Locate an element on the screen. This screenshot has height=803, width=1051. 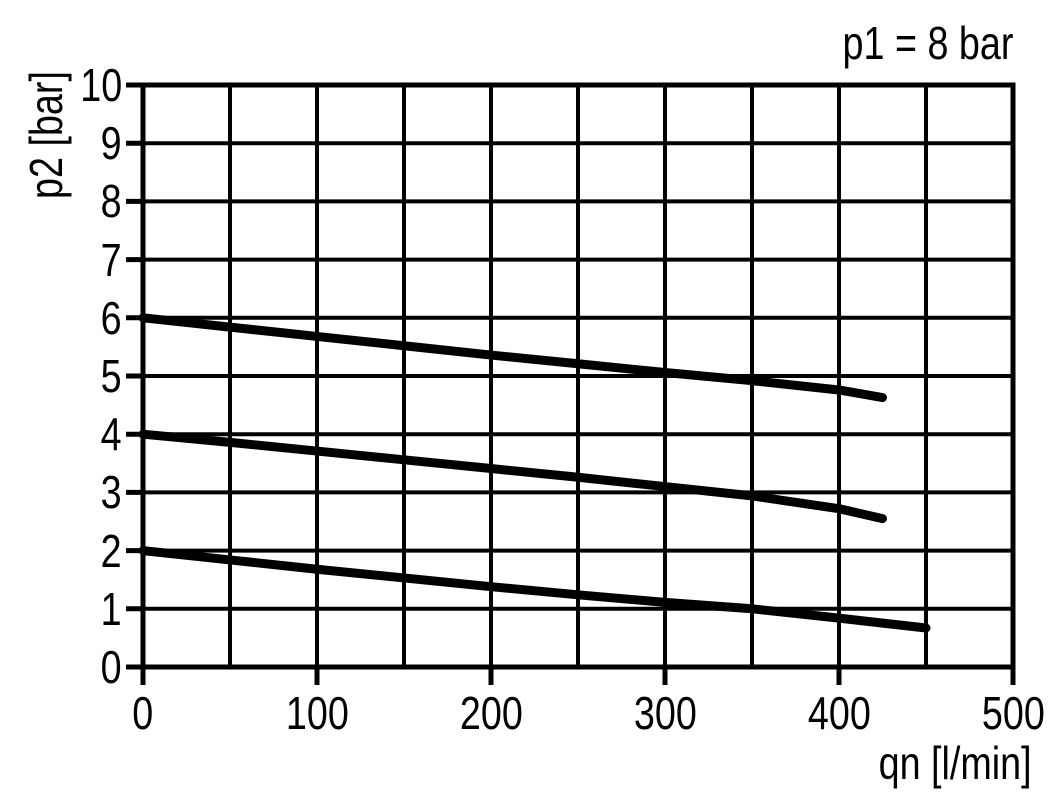
y-tick-label: 2 is located at coordinates (111, 550).